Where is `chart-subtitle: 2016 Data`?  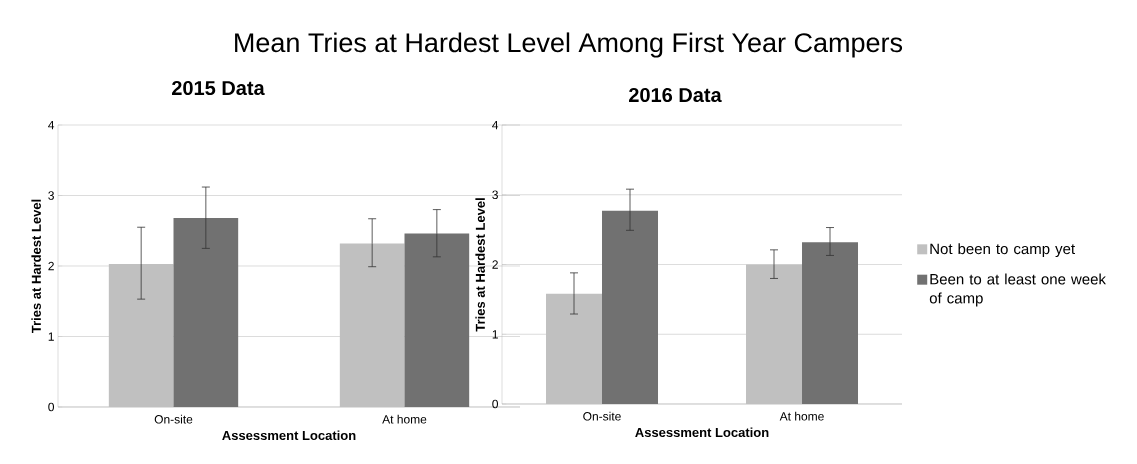 chart-subtitle: 2016 Data is located at coordinates (675, 95).